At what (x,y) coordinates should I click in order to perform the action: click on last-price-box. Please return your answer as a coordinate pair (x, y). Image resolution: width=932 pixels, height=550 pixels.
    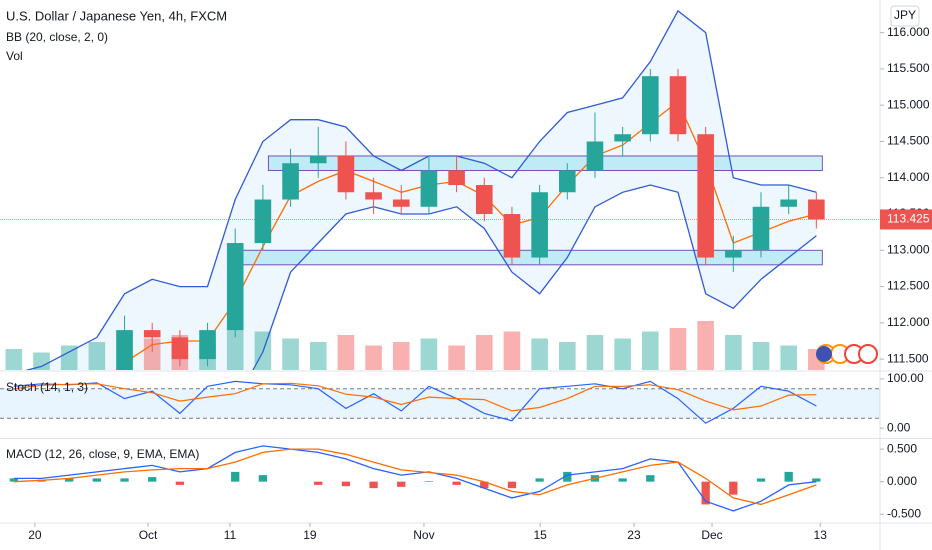
    Looking at the image, I should click on (906, 219).